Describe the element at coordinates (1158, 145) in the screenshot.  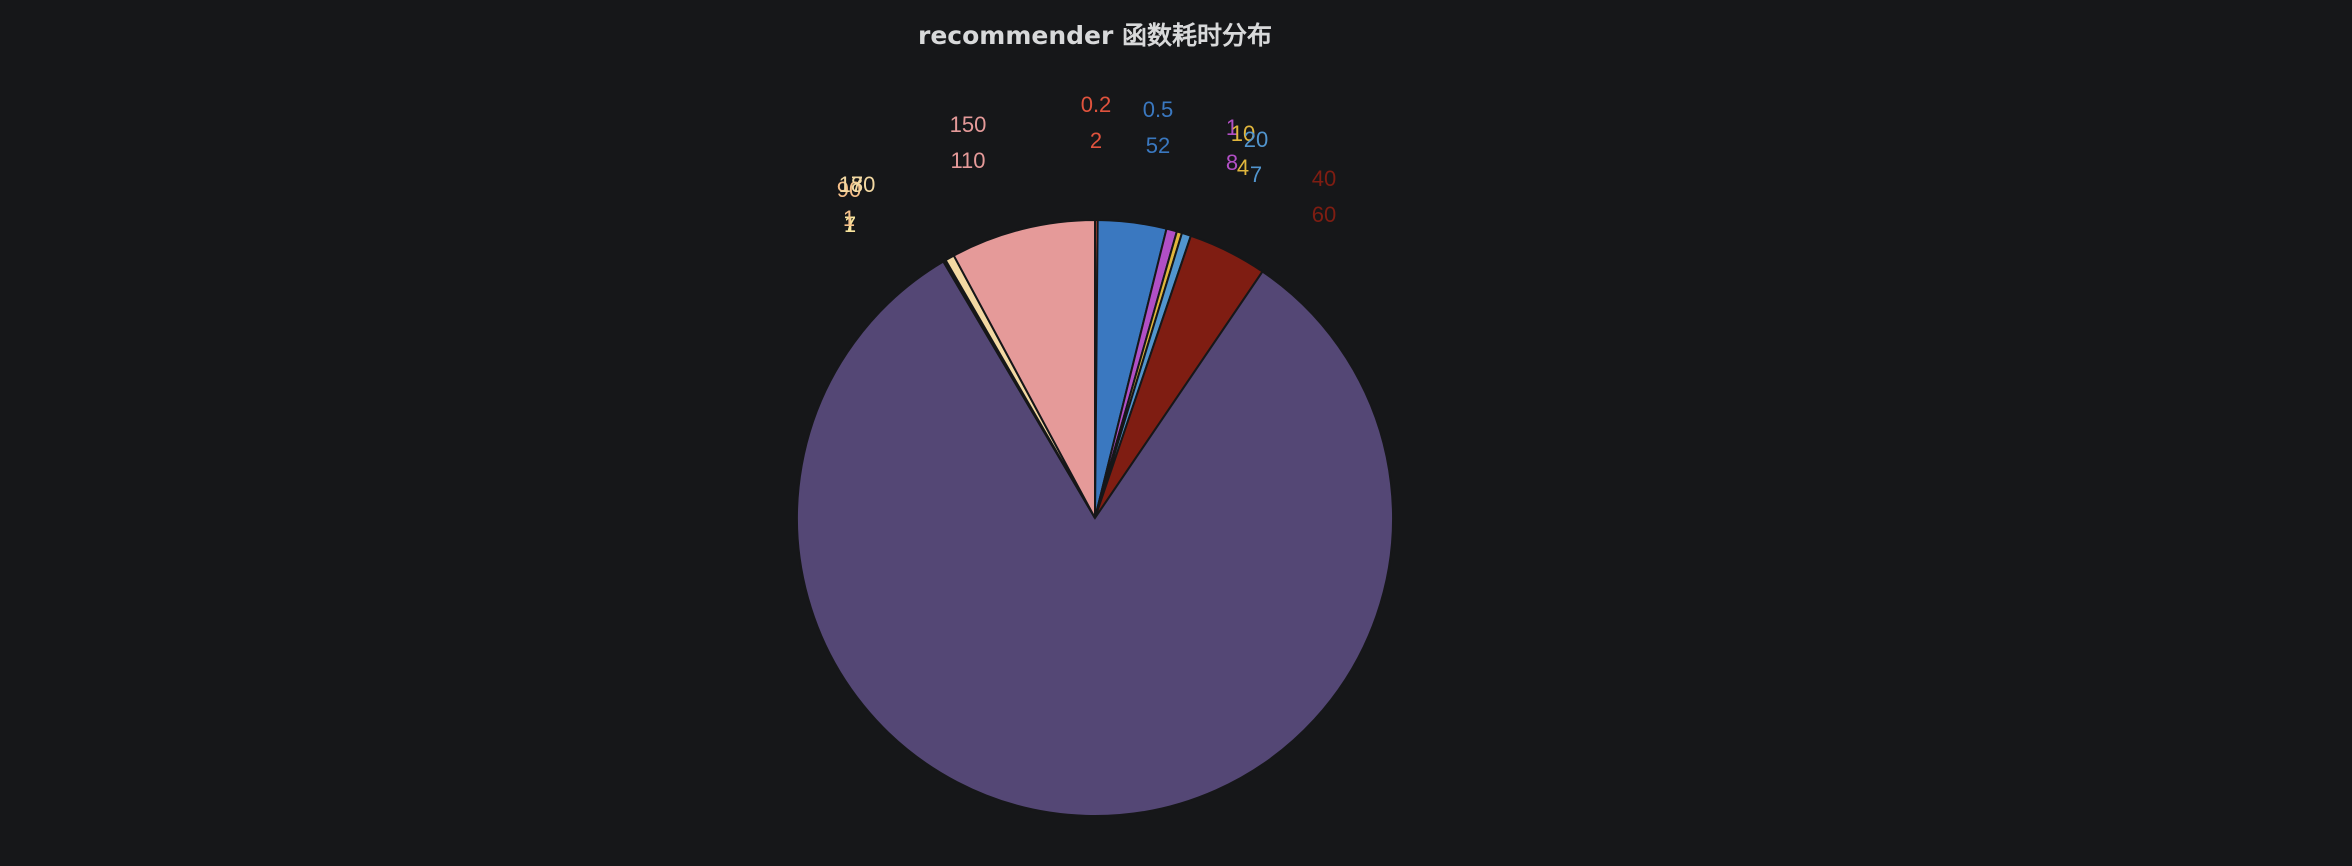
I see `slice-value-label: 52` at that location.